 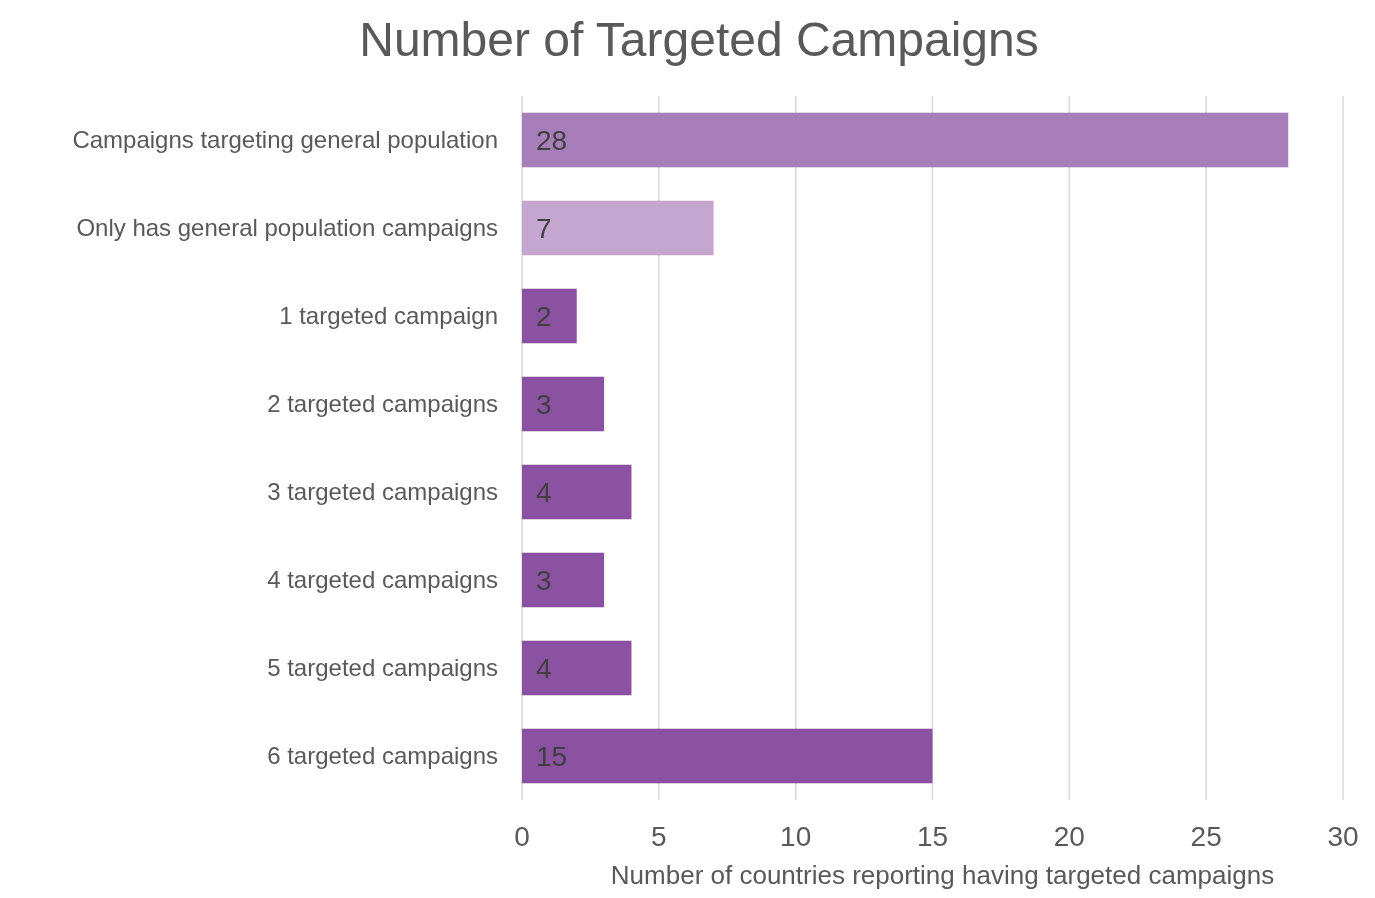 I want to click on x-tick-label: 5, so click(x=659, y=836).